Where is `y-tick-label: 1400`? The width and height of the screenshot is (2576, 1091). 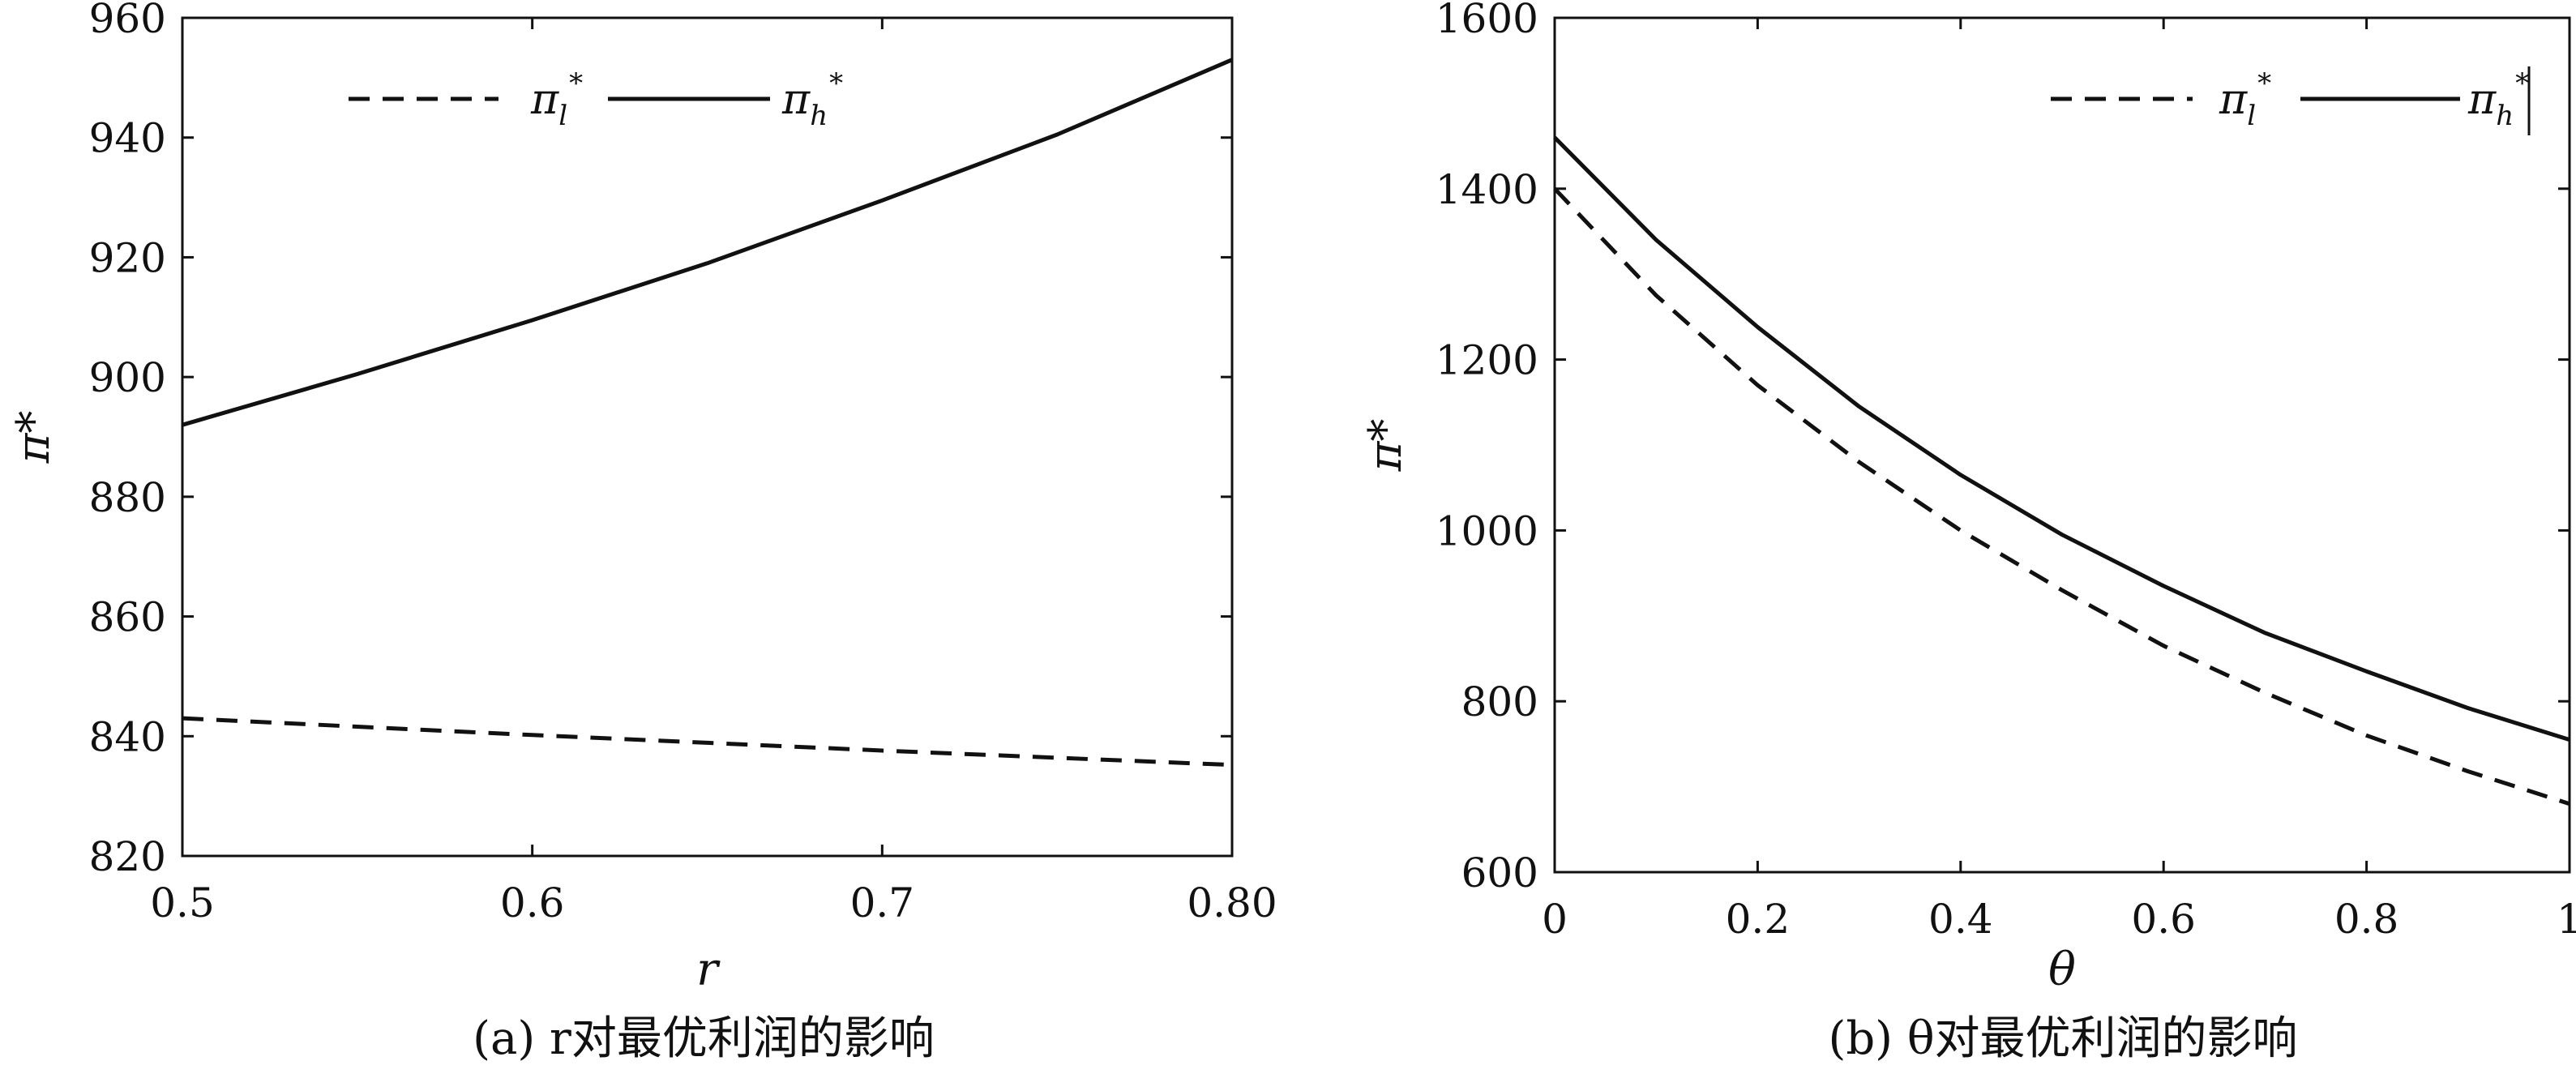 y-tick-label: 1400 is located at coordinates (1487, 189).